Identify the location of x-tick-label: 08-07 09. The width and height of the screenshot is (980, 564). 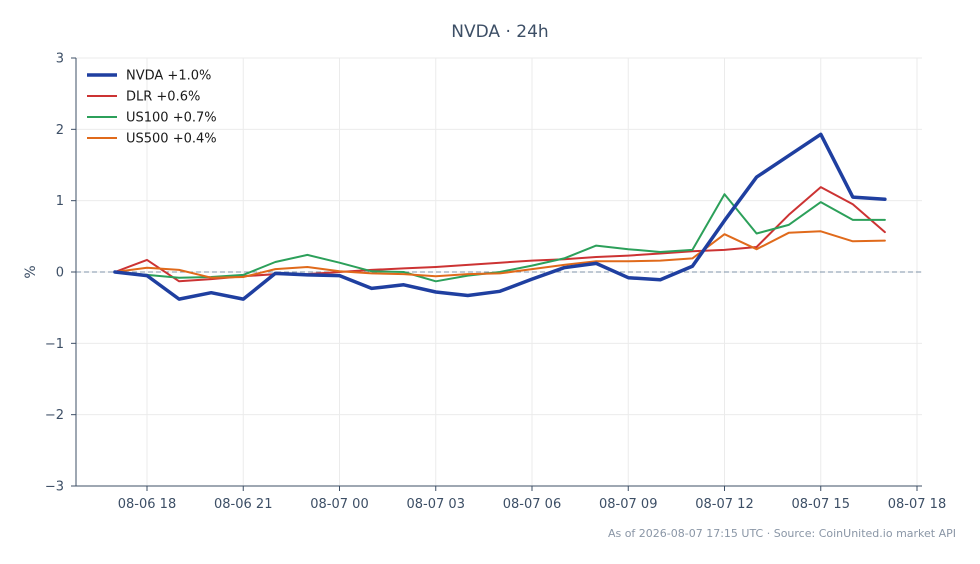
(628, 504).